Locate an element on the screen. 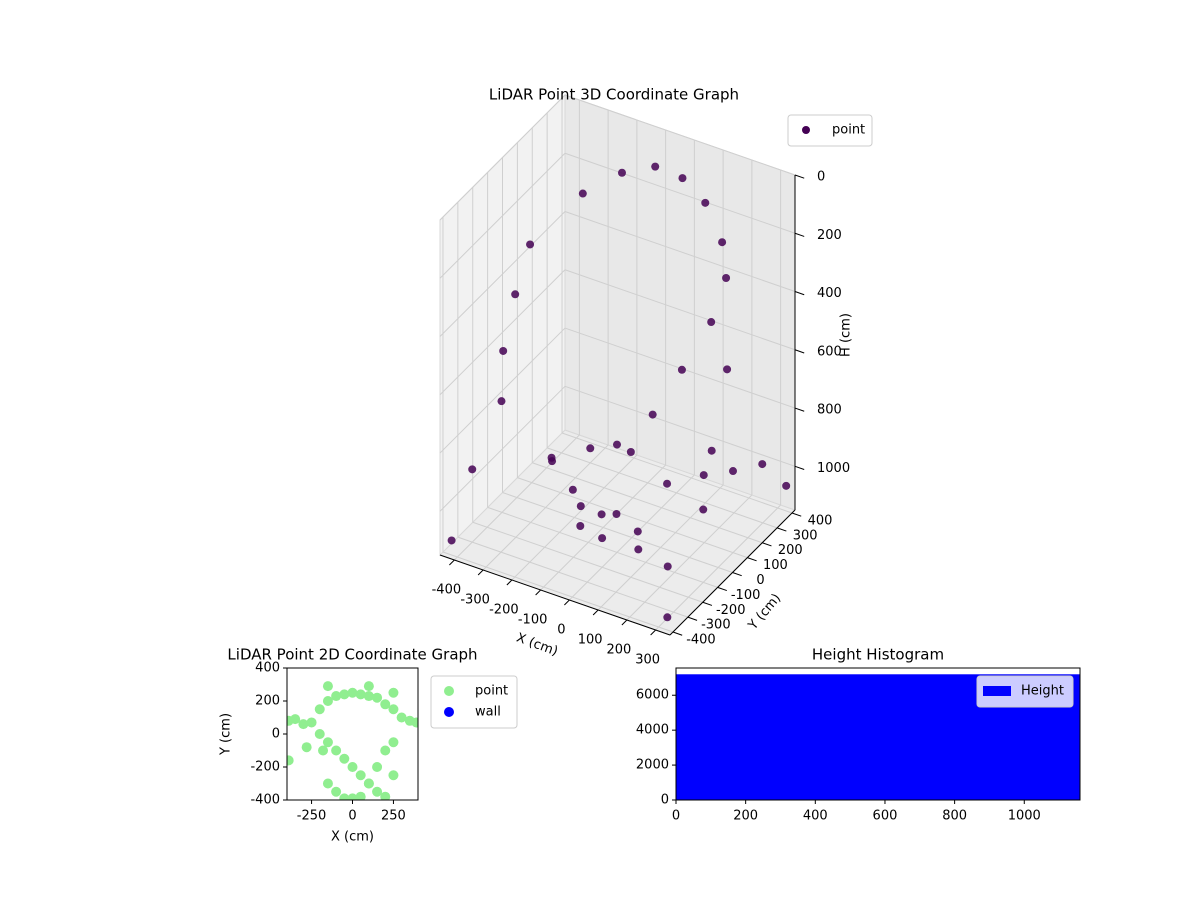 Image resolution: width=1200 pixels, height=900 pixels. z-tick-label: 400 is located at coordinates (829, 293).